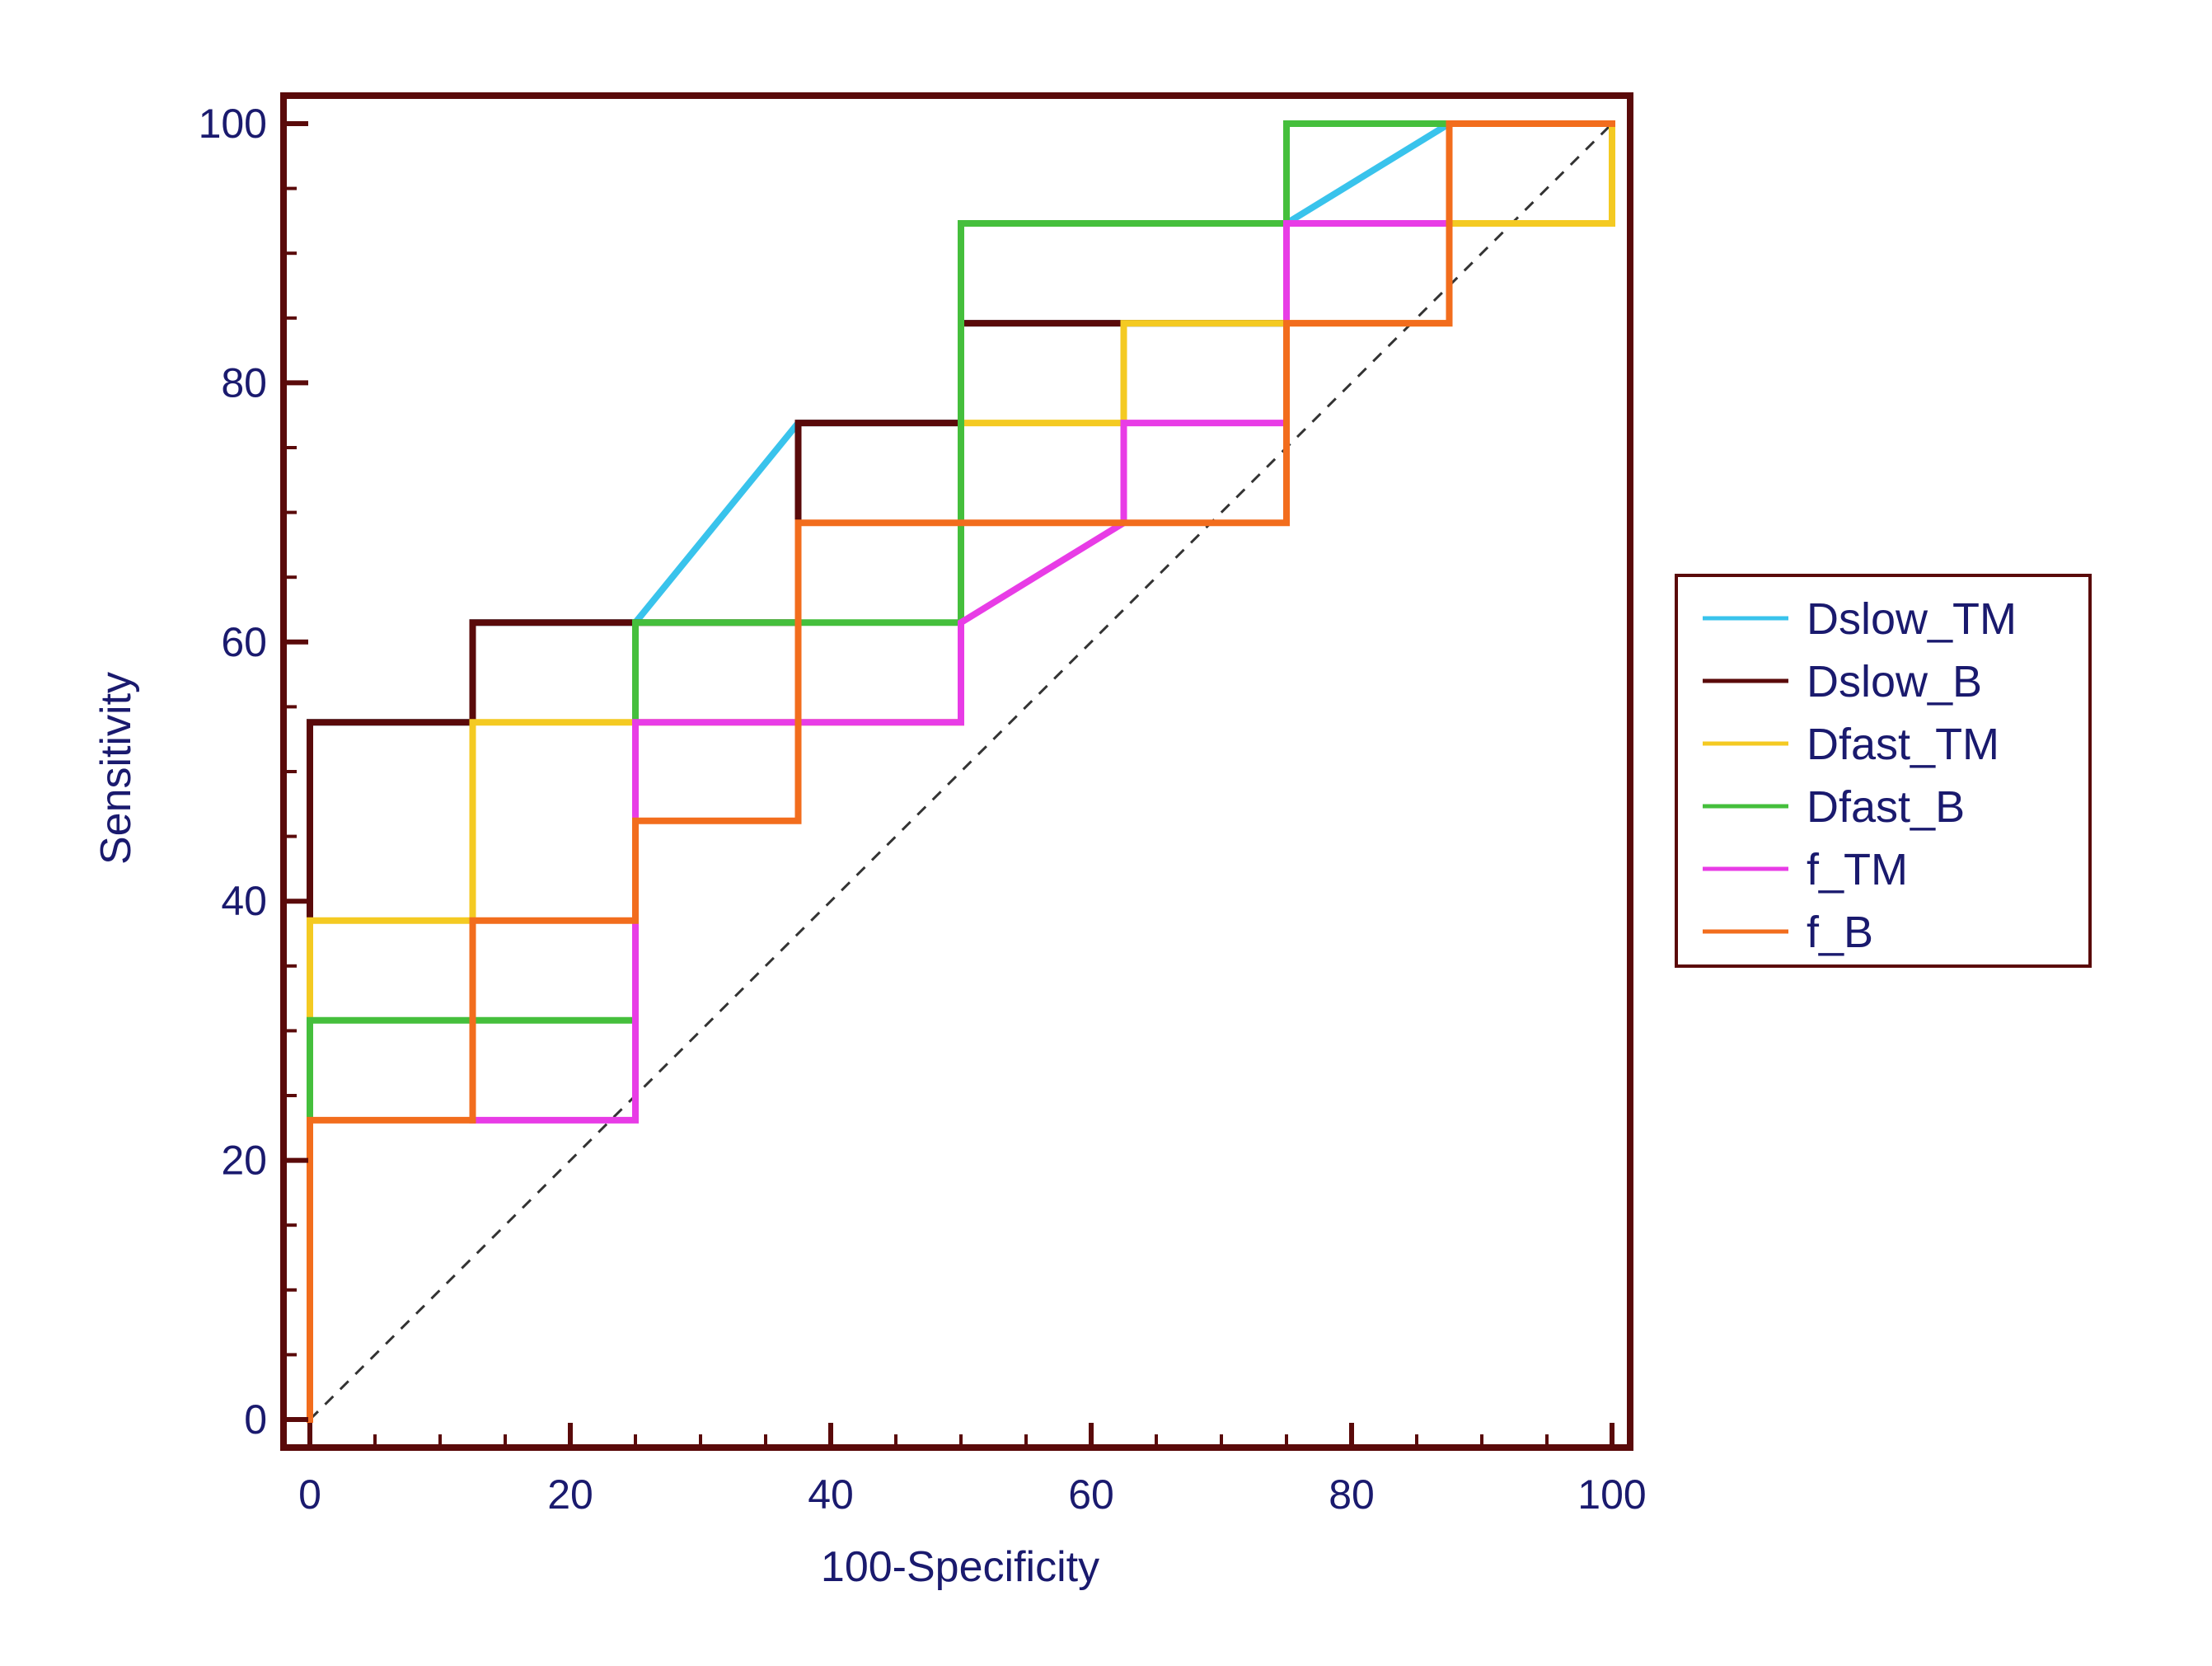 This screenshot has width=2212, height=1666. I want to click on x-tick-label: 100, so click(1611, 1494).